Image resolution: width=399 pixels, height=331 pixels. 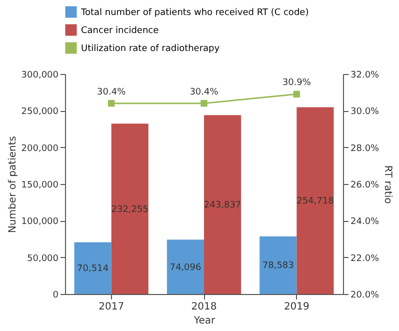 What do you see at coordinates (297, 307) in the screenshot?
I see `x-tick-label: 2019` at bounding box center [297, 307].